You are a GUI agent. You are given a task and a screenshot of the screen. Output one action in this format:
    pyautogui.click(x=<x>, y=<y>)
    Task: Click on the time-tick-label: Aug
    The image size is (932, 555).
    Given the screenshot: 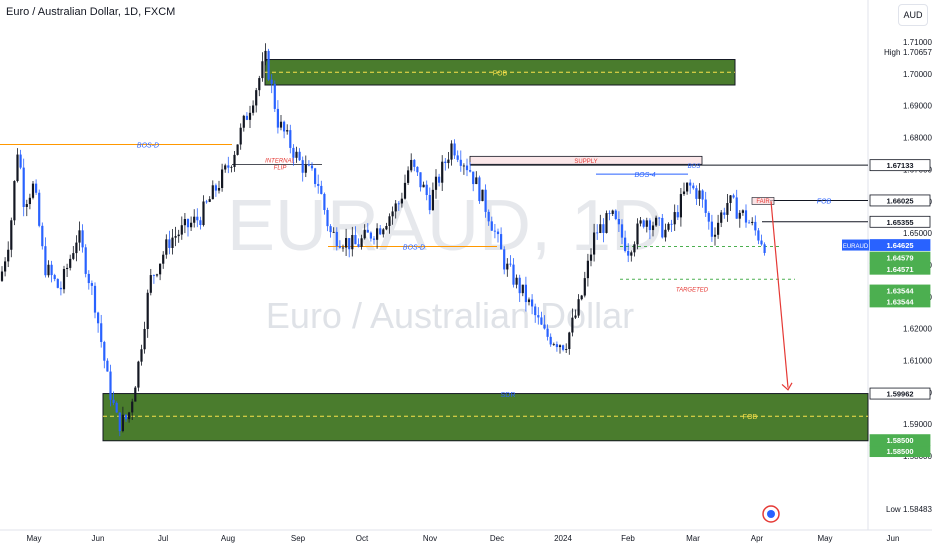 What is the action you would take?
    pyautogui.click(x=228, y=538)
    